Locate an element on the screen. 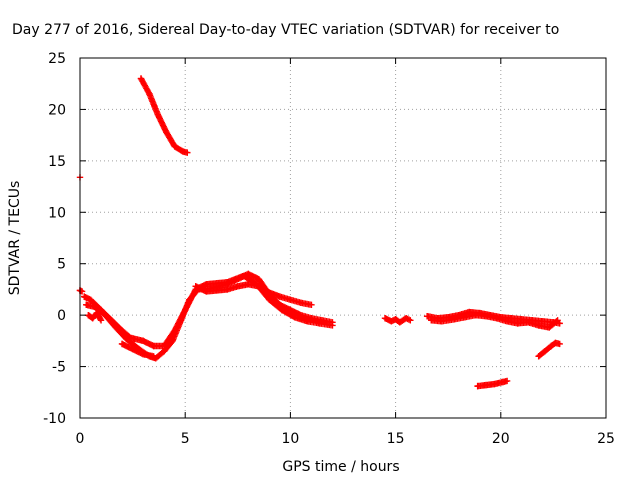 This screenshot has height=480, width=640. y-tick-label: 5 is located at coordinates (61, 265).